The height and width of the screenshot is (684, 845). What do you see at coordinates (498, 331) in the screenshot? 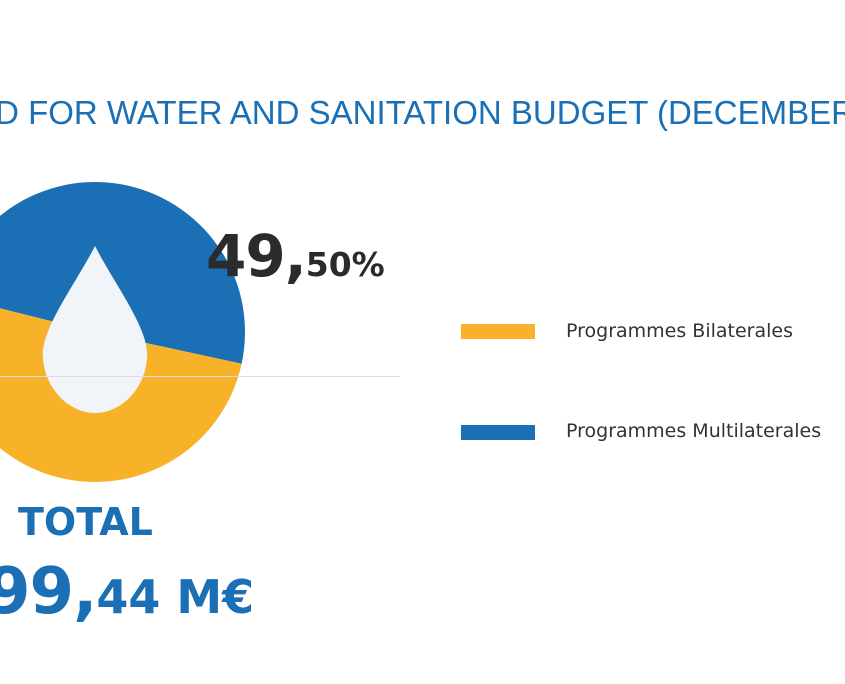
I see `legend-swatch-bilateral` at bounding box center [498, 331].